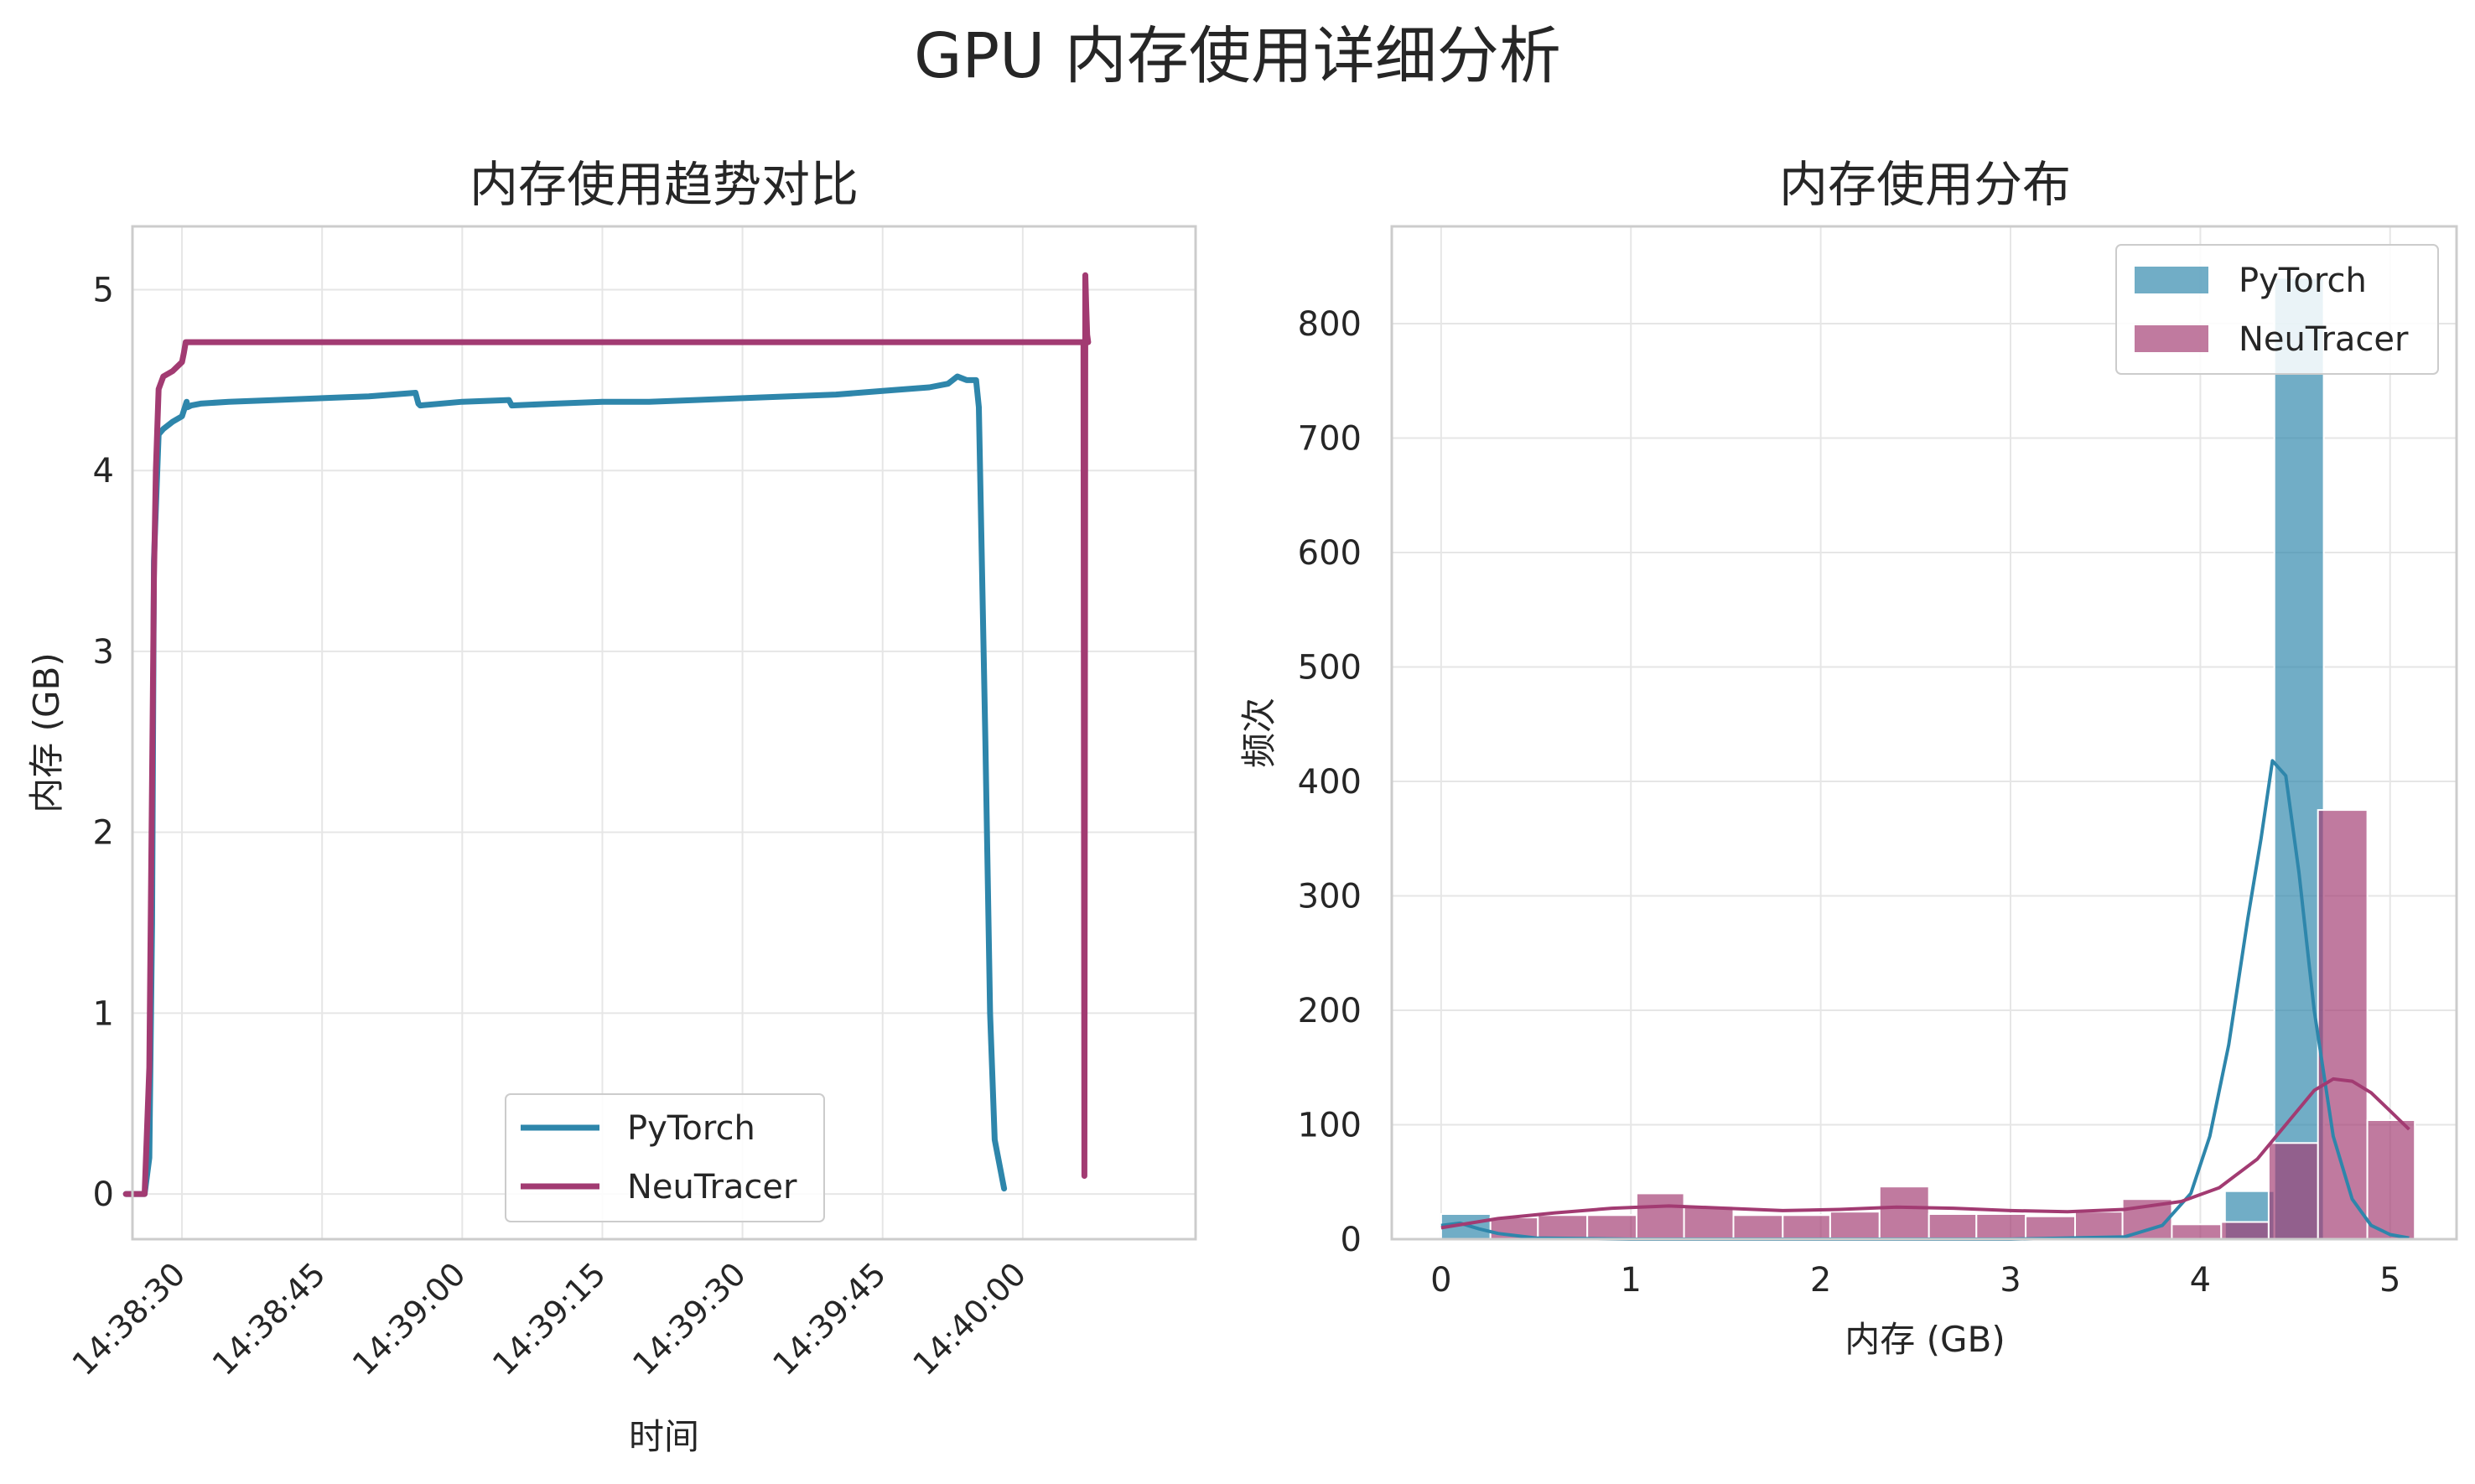 The width and height of the screenshot is (2475, 1484). I want to click on x-tick-label: 14:39:15, so click(549, 1319).